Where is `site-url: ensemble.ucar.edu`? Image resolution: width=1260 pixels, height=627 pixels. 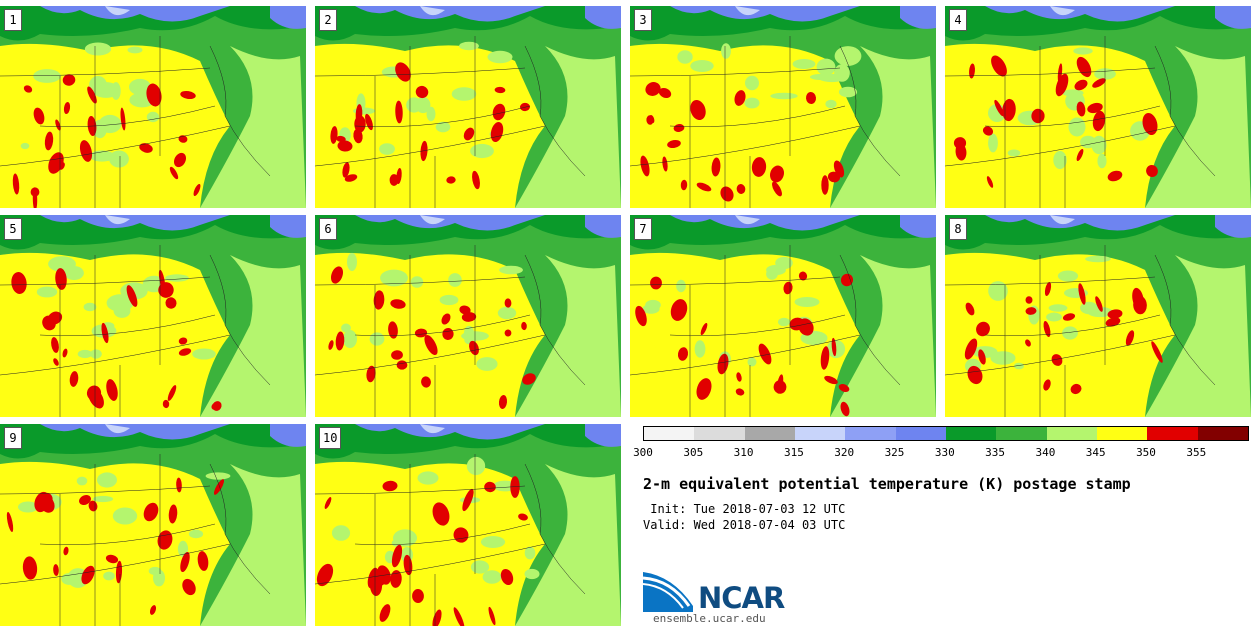
site-url: ensemble.ucar.edu is located at coordinates (709, 618).